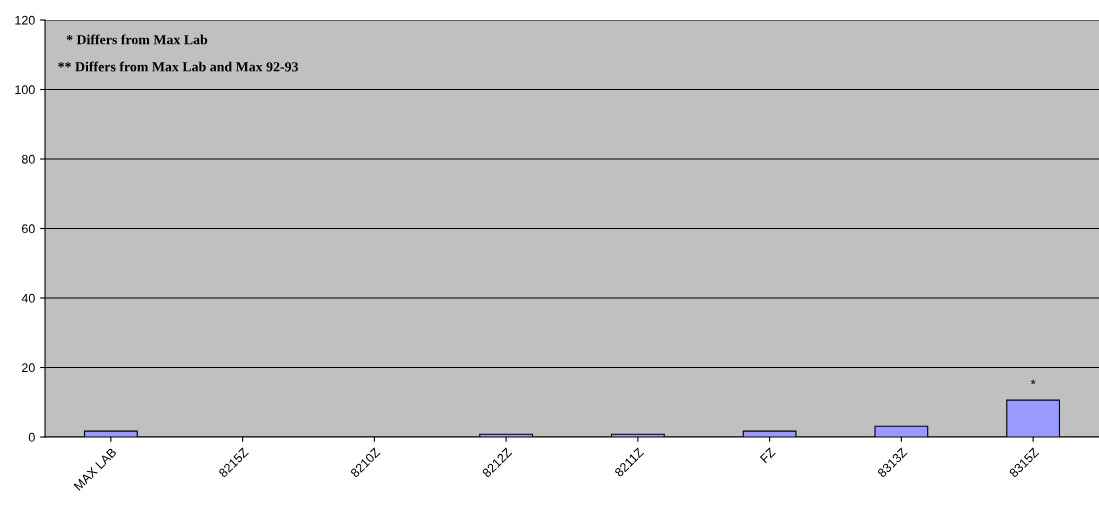 Image resolution: width=1099 pixels, height=518 pixels. What do you see at coordinates (25, 20) in the screenshot?
I see `y-tick-label: 120` at bounding box center [25, 20].